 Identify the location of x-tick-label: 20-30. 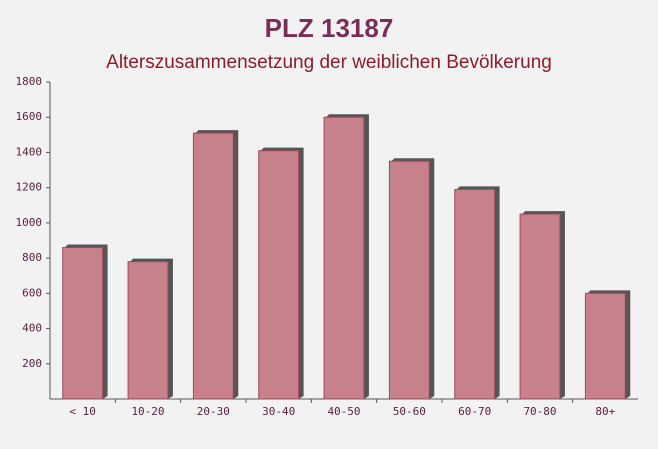
(213, 411).